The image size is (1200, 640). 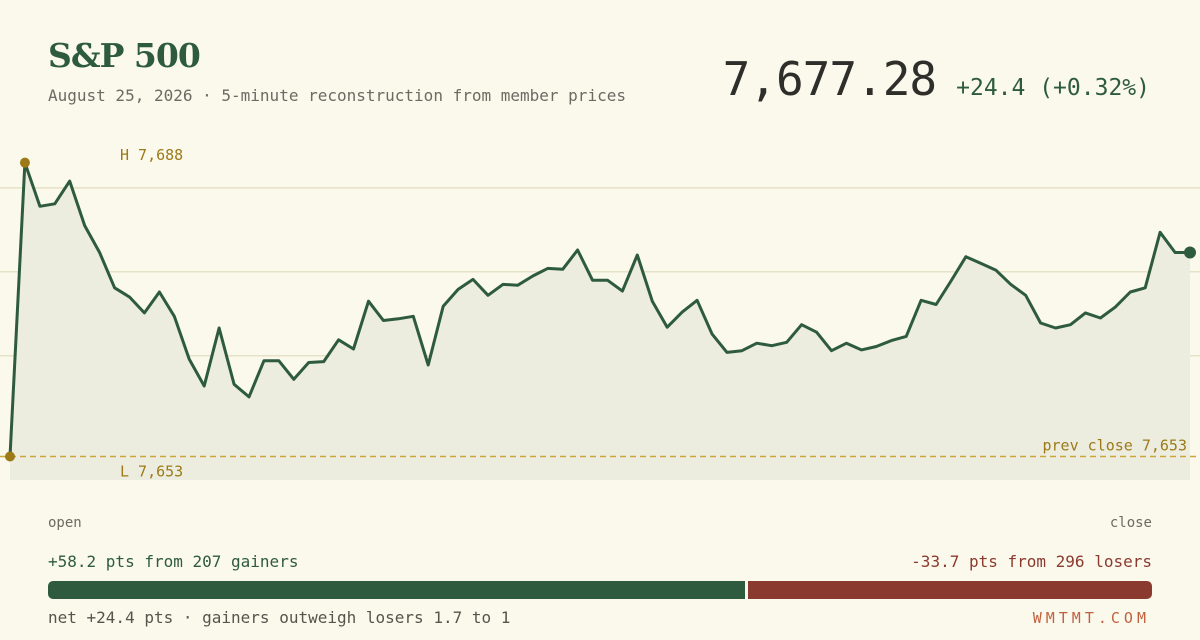 I want to click on brand-logo: WMTMT.COM, so click(x=1091, y=618).